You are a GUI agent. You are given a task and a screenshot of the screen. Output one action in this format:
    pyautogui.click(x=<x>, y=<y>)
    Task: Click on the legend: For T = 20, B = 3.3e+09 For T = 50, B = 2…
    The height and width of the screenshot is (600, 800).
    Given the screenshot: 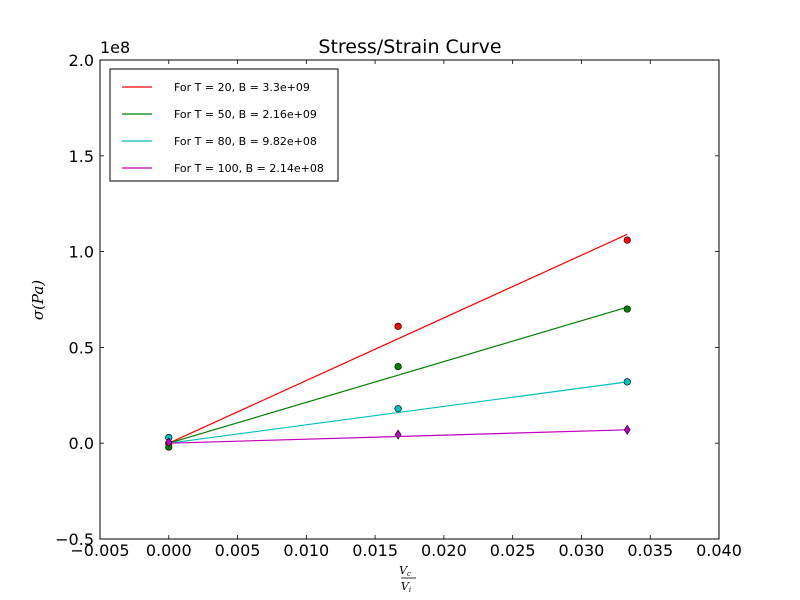 What is the action you would take?
    pyautogui.click(x=224, y=125)
    